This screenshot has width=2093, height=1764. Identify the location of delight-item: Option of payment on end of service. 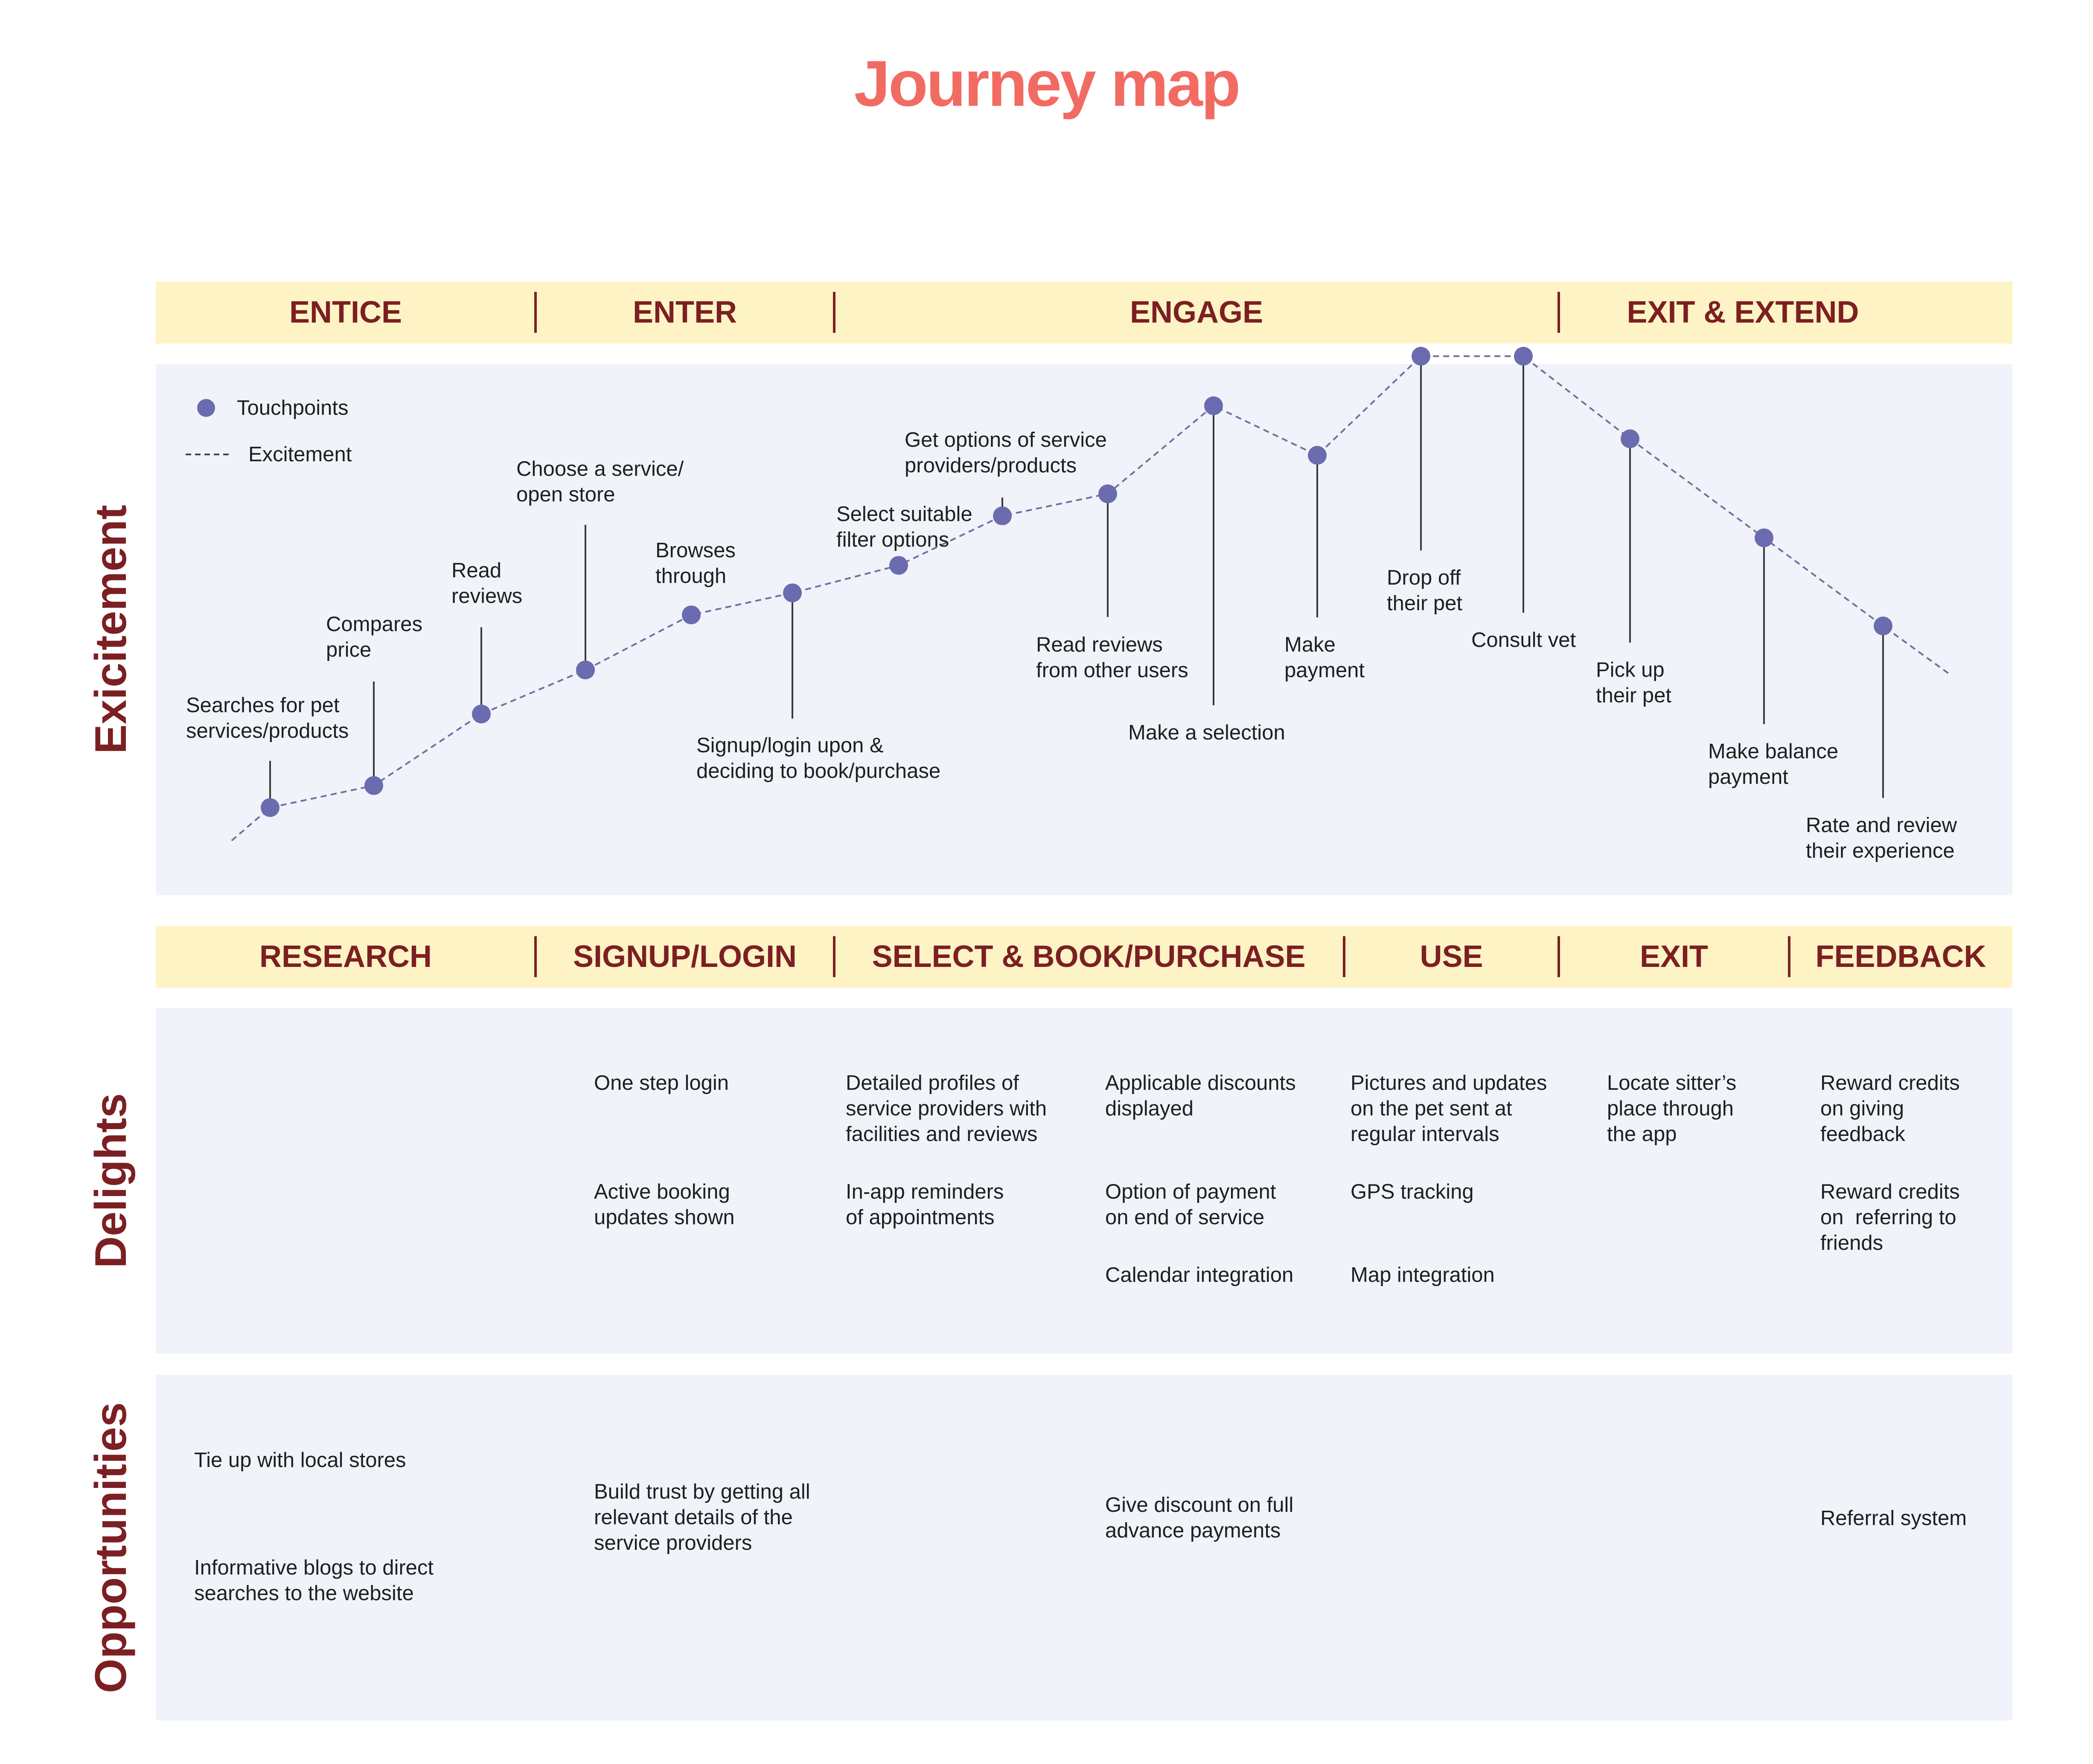
(1190, 1204).